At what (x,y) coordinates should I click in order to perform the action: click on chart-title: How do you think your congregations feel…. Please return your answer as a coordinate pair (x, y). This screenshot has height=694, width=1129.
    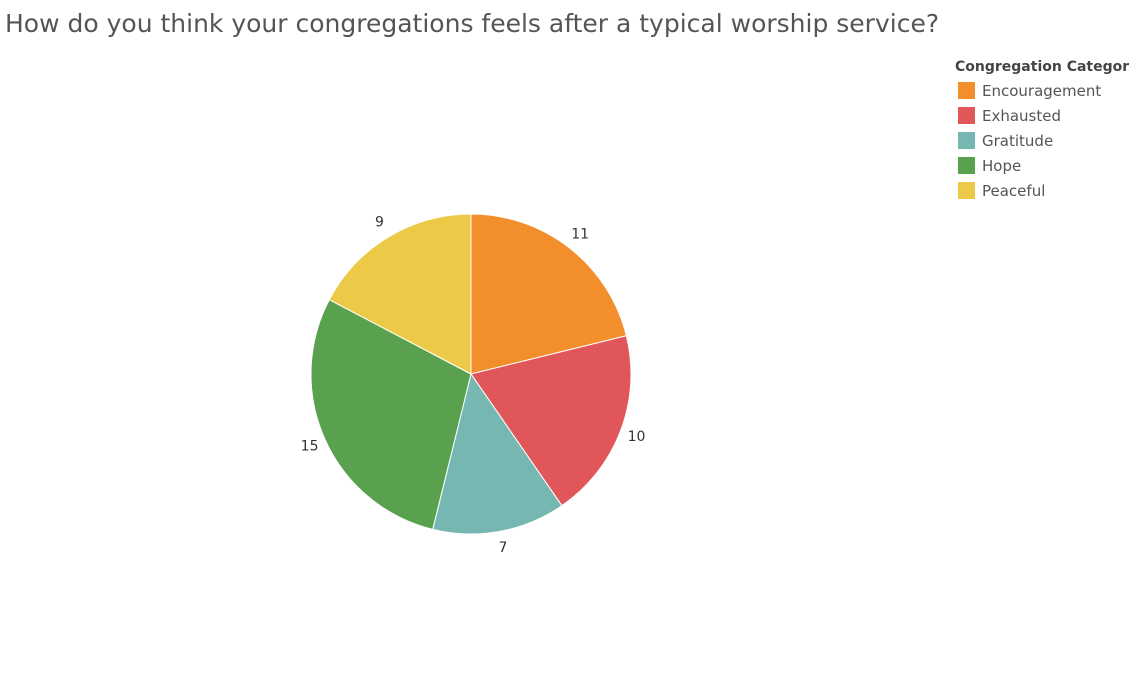
    Looking at the image, I should click on (472, 23).